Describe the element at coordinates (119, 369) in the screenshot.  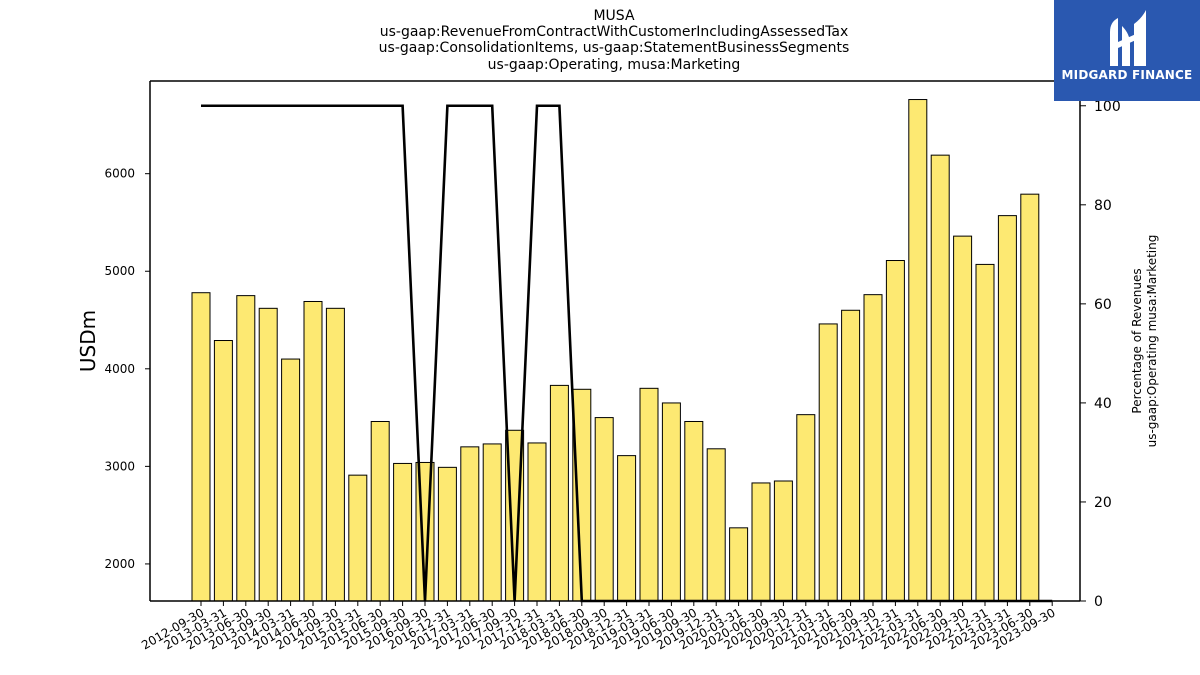
I see `y-tick-label: 4000` at that location.